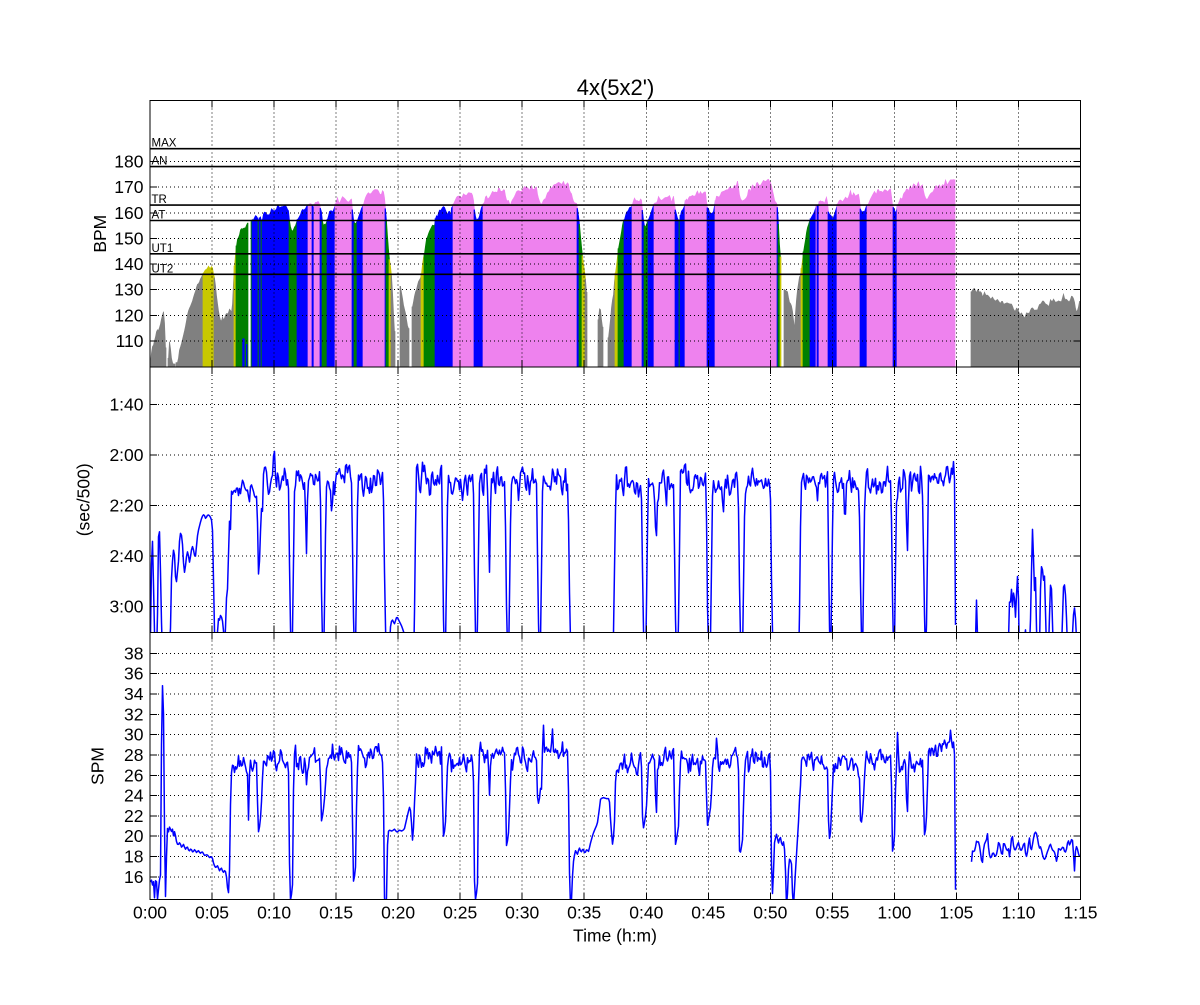 The image size is (1200, 1005). What do you see at coordinates (98, 766) in the screenshot?
I see `svg-text: SPM` at bounding box center [98, 766].